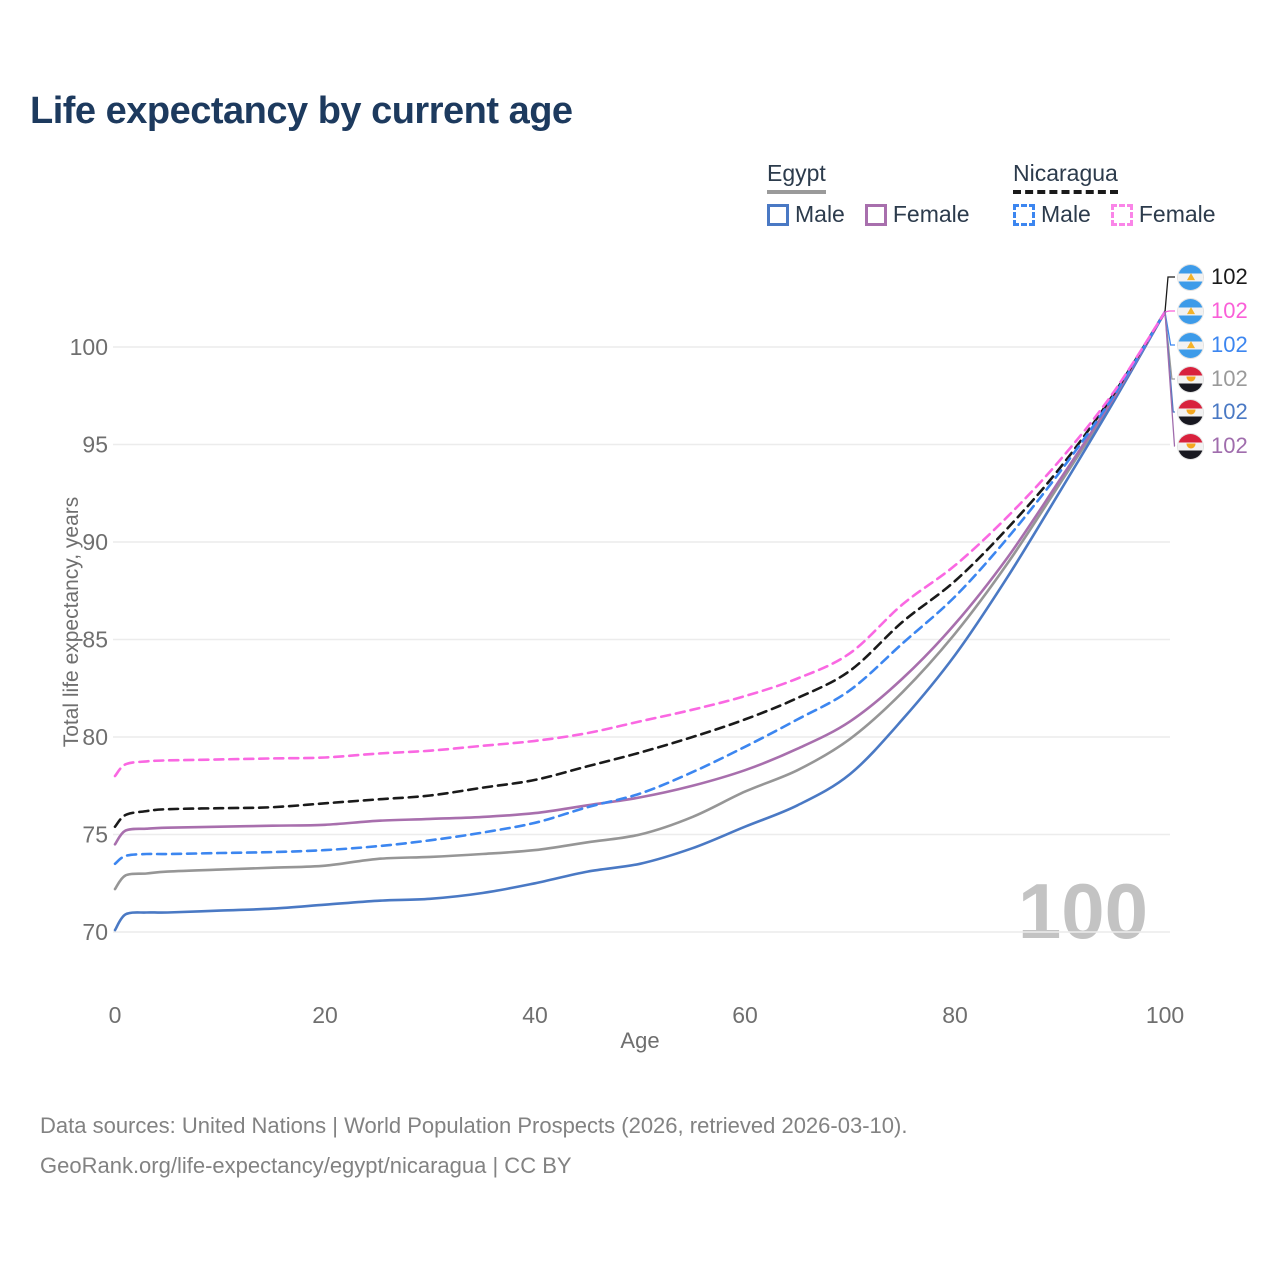 The height and width of the screenshot is (1280, 1280). I want to click on egypt-male-swatch-icon, so click(778, 214).